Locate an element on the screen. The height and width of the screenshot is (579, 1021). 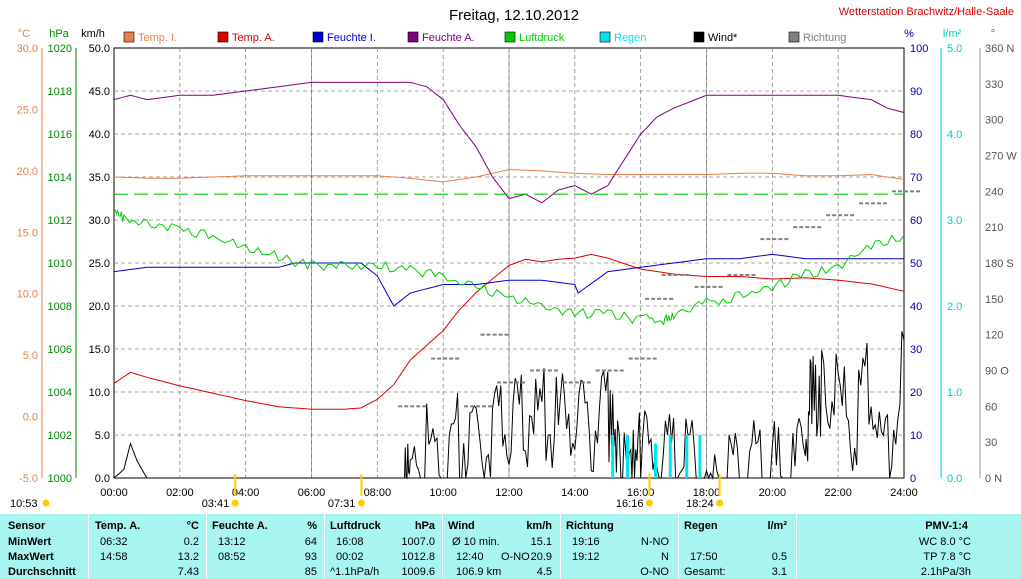
tick-label-celsius: 30.0 is located at coordinates (27, 49).